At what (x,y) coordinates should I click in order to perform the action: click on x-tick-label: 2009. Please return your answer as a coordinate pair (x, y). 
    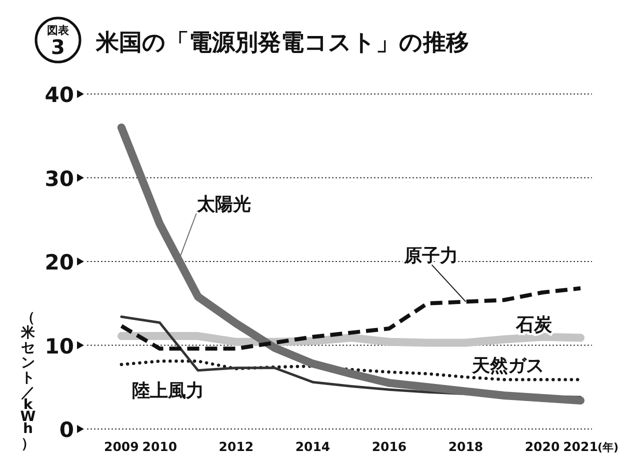
    Looking at the image, I should click on (121, 446).